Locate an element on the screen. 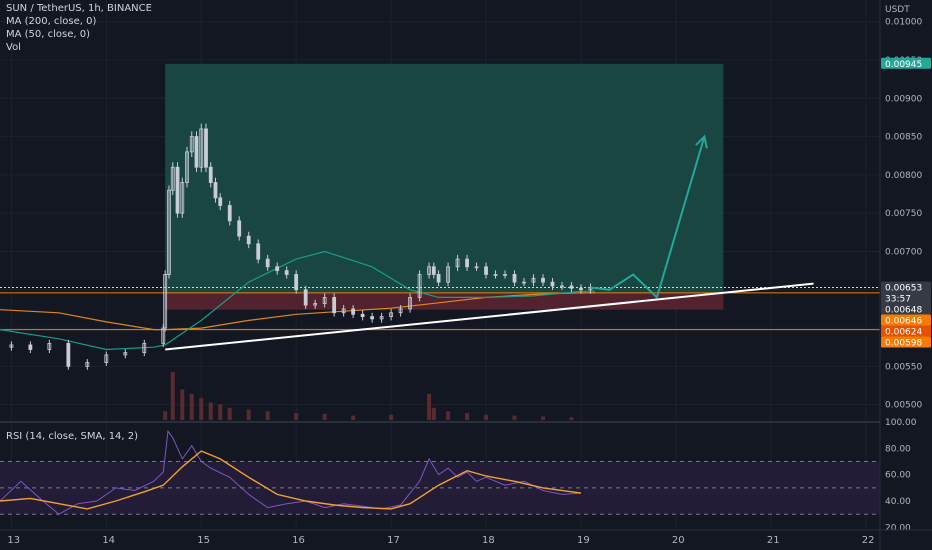  ma50-line is located at coordinates (298, 300).